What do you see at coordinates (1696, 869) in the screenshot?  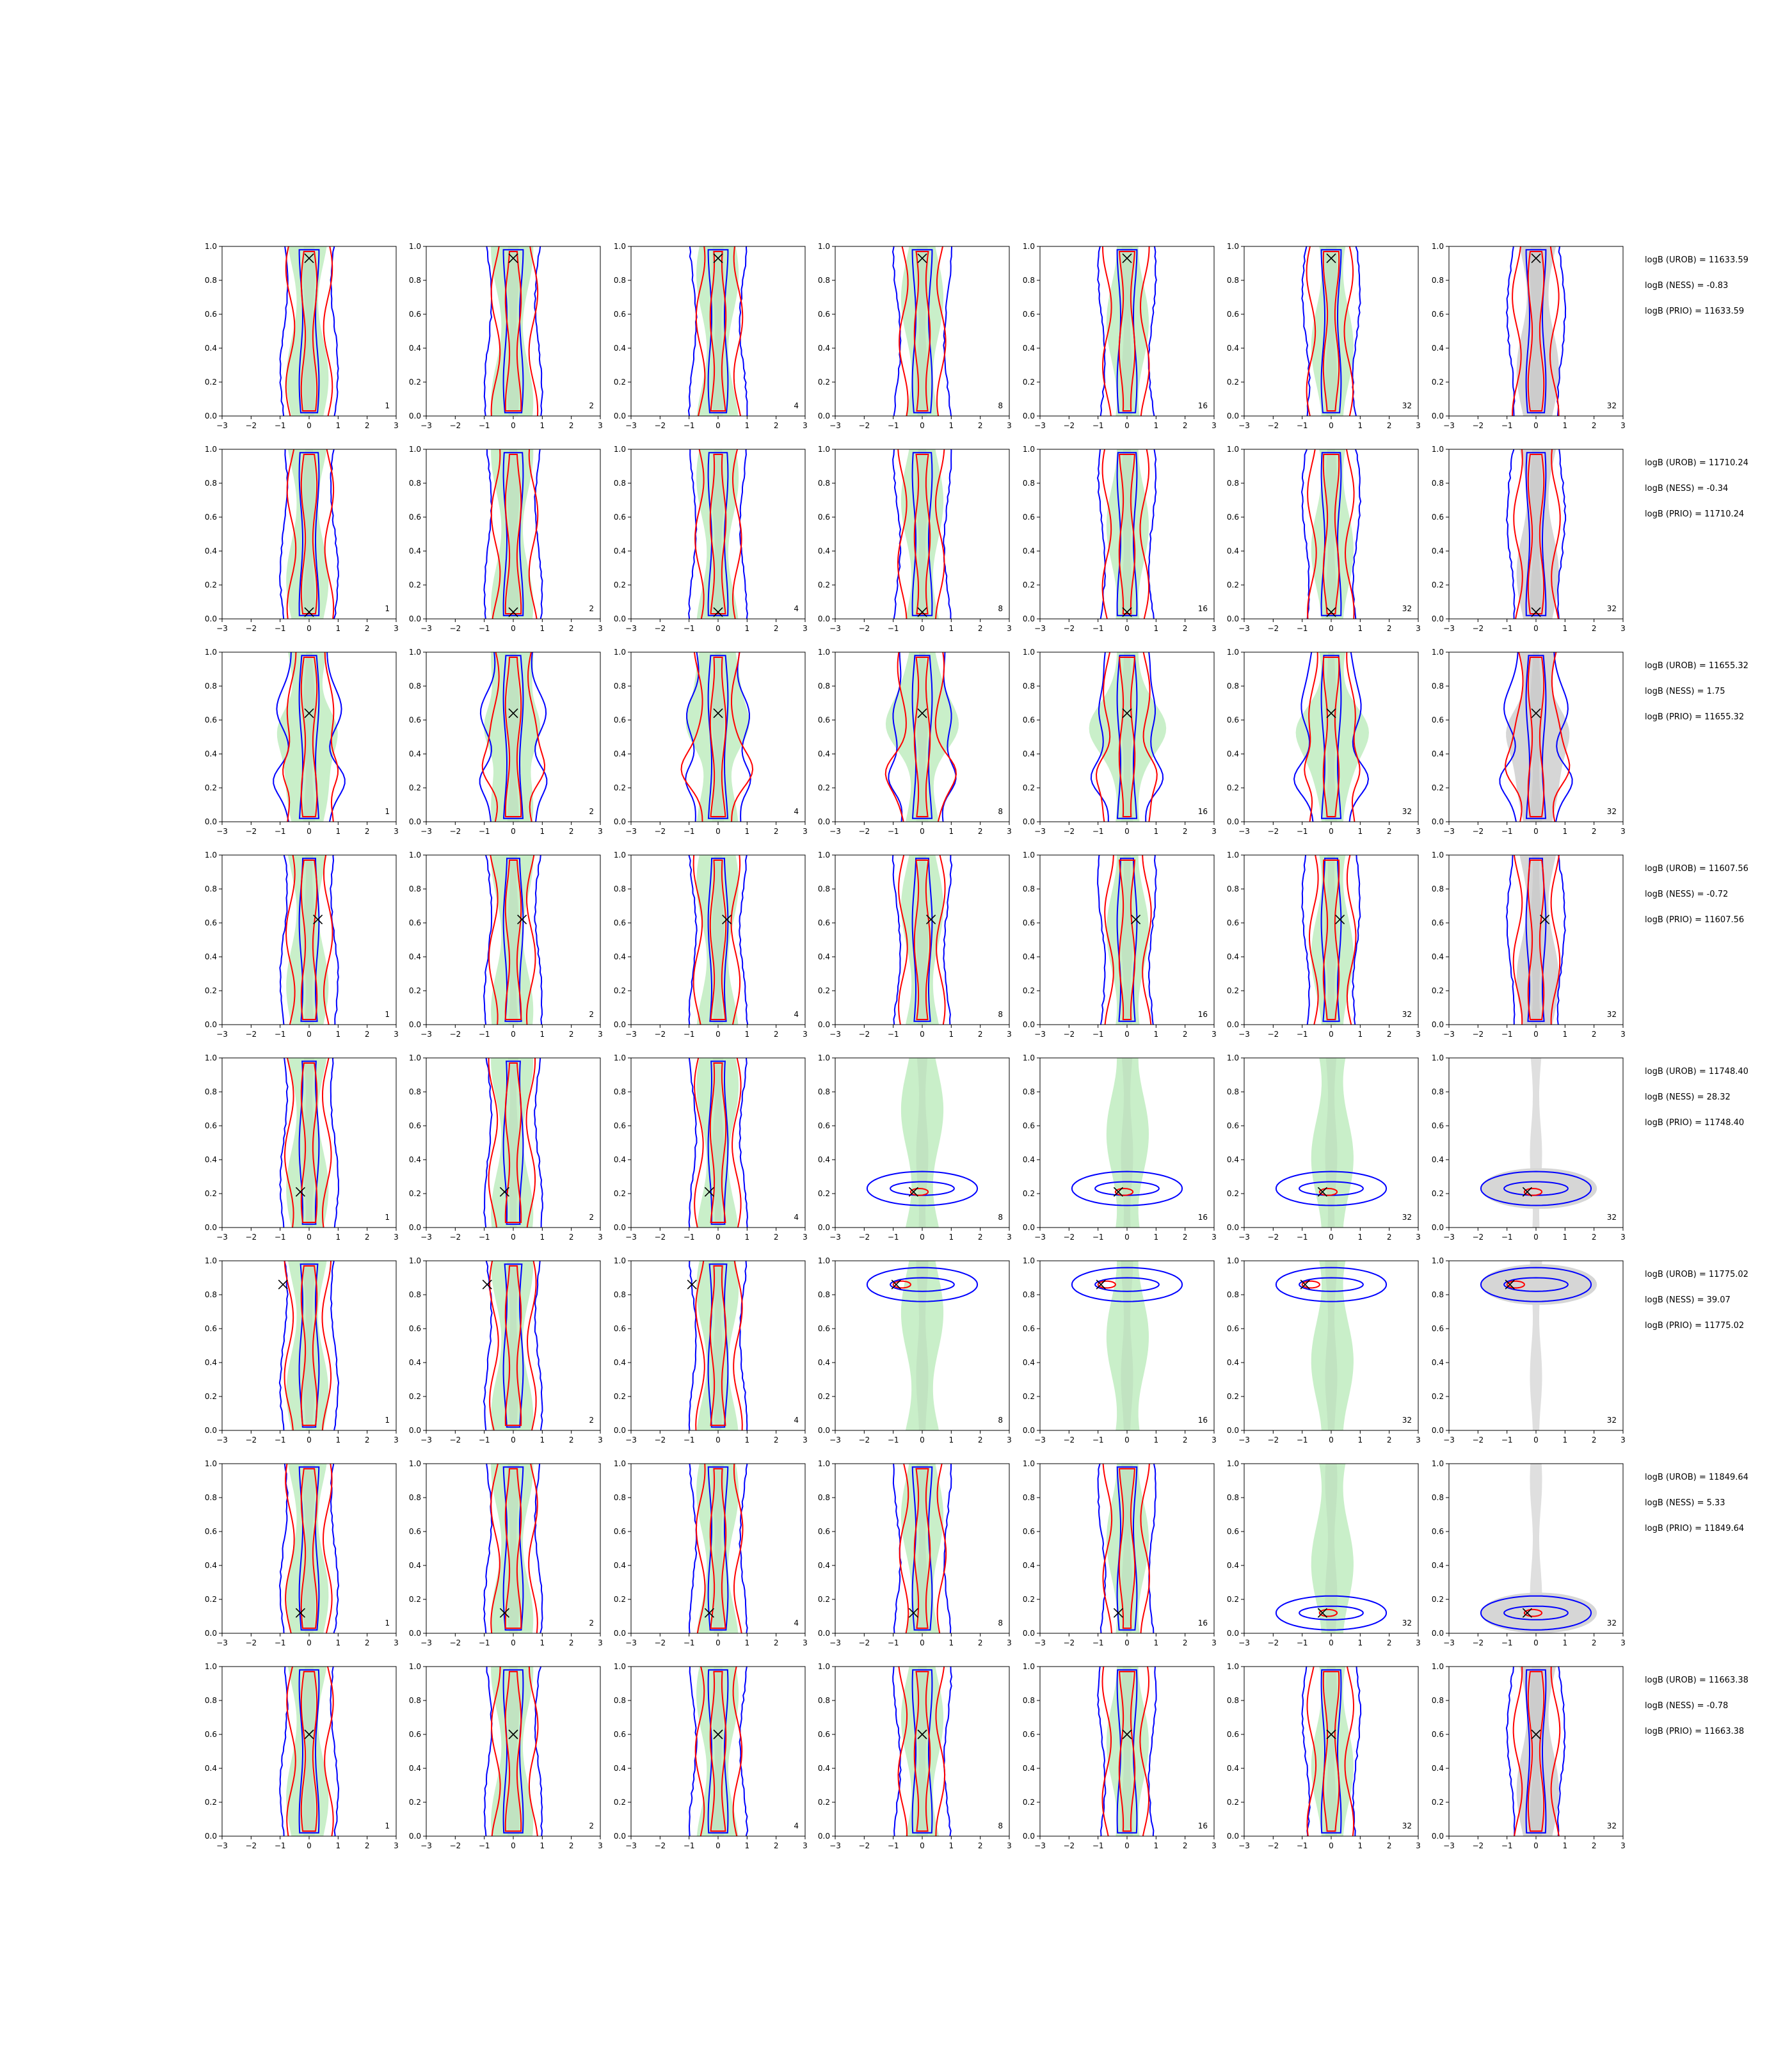 I see `logb-text: logB (UROB) = 11607.56` at bounding box center [1696, 869].